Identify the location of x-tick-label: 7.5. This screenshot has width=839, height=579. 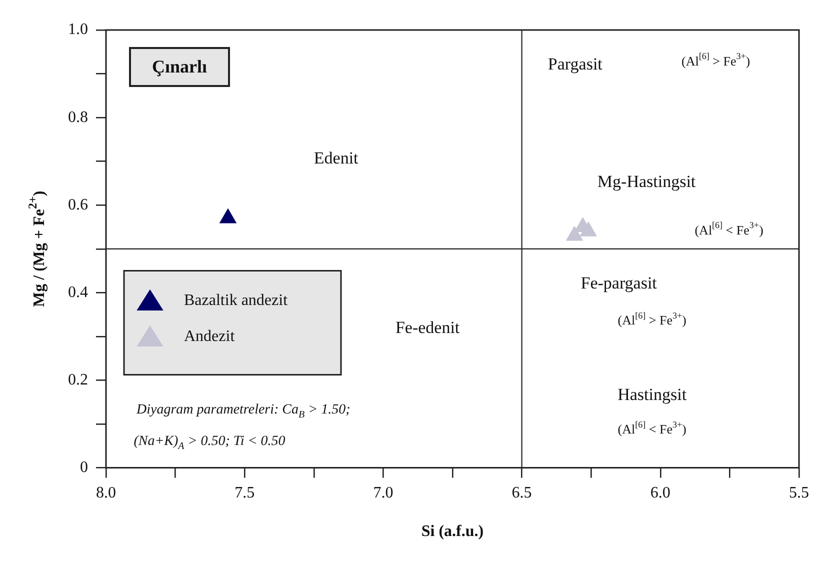
(244, 493).